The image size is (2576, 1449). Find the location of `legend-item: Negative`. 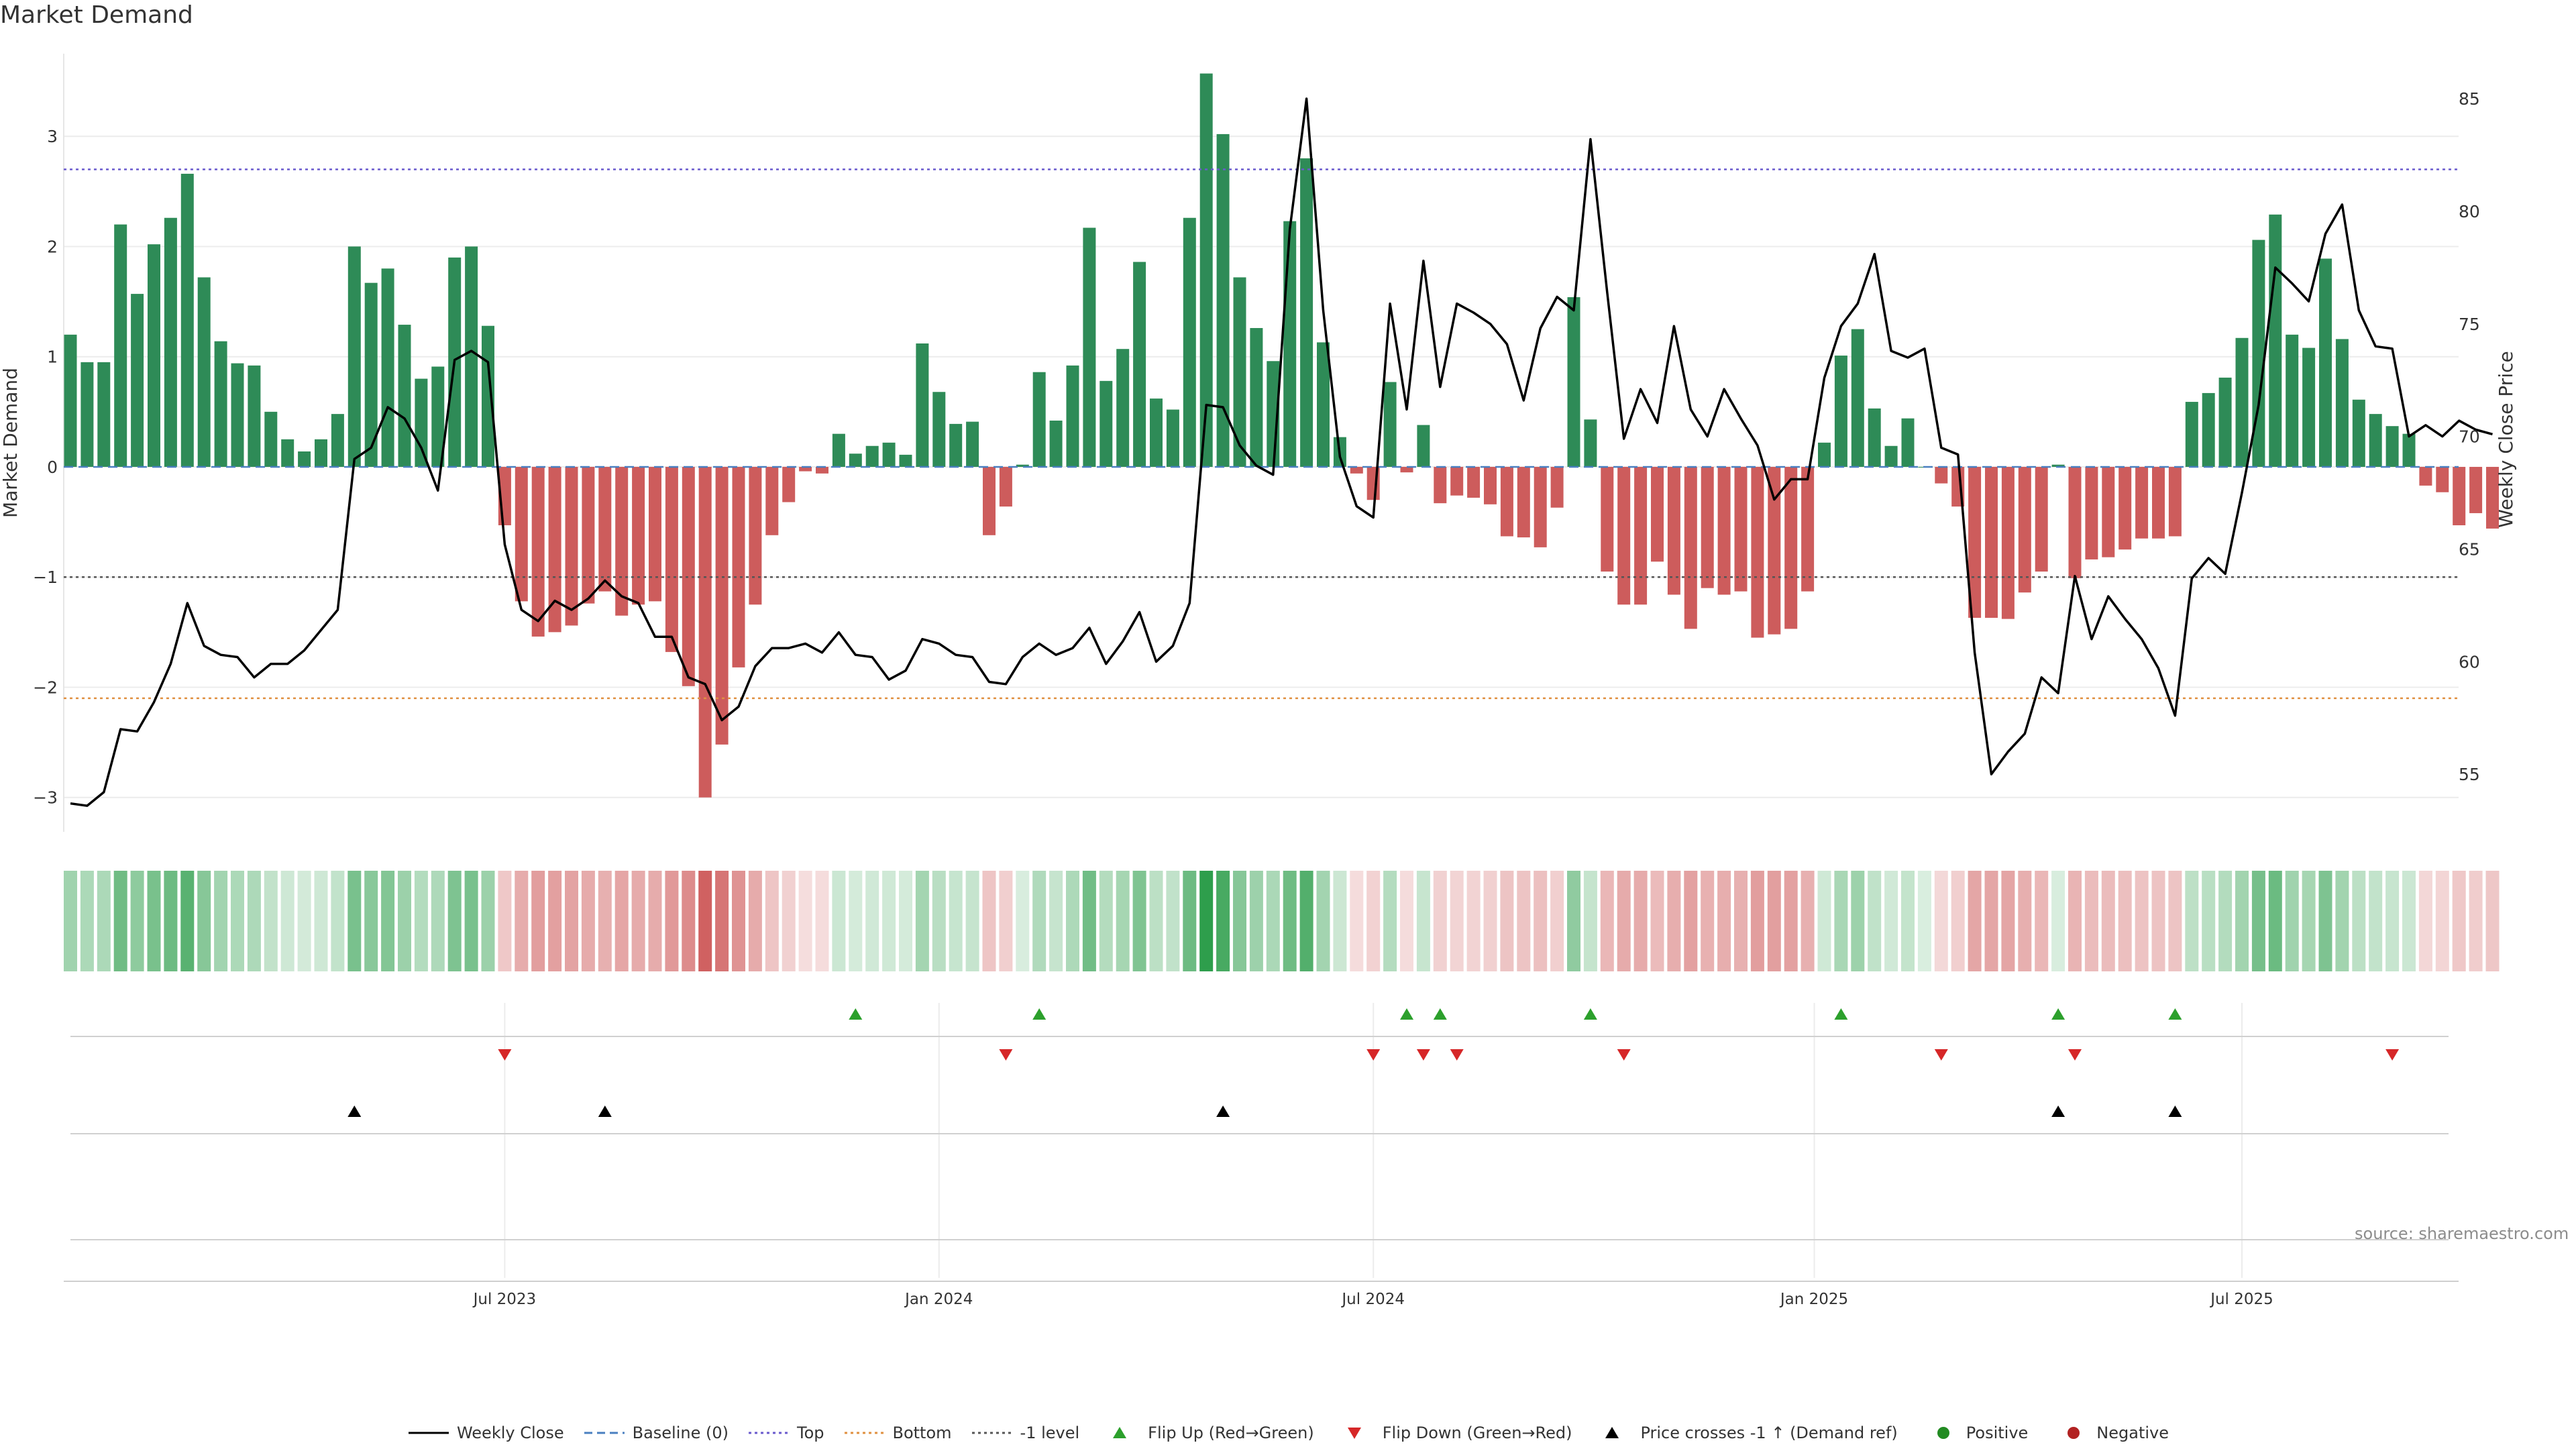

legend-item: Negative is located at coordinates (2108, 1433).